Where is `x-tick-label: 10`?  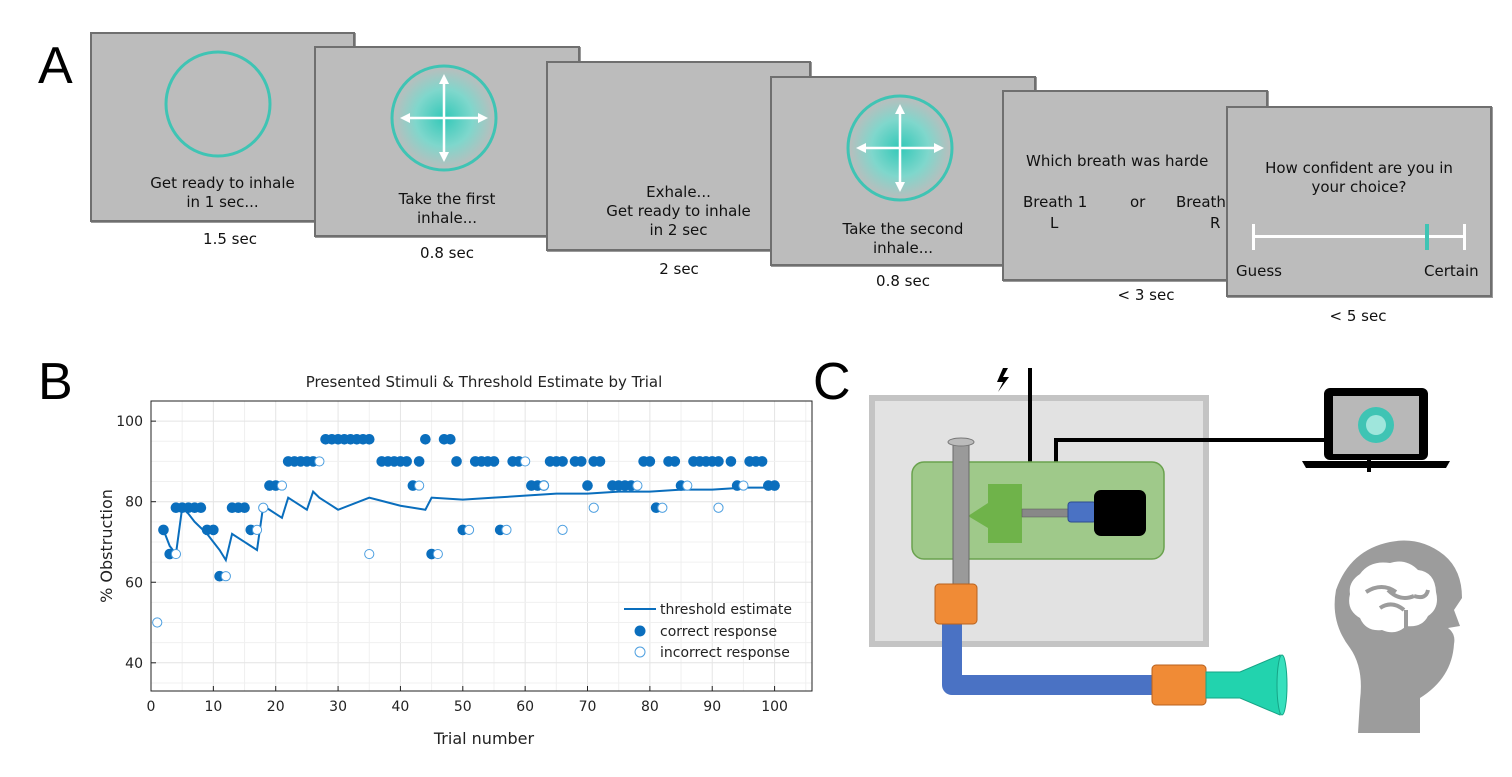
x-tick-label: 10 is located at coordinates (213, 707).